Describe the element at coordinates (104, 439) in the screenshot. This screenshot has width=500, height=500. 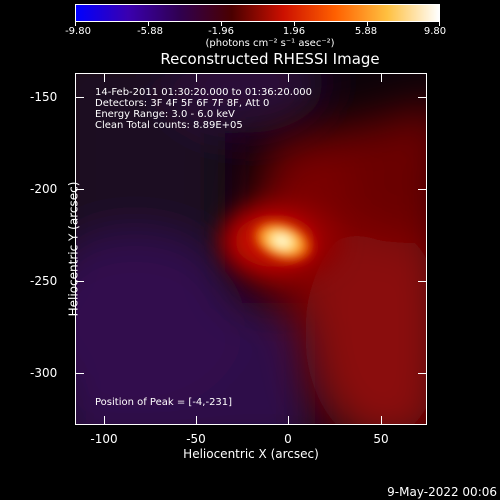
I see `x-tick-label: -100` at that location.